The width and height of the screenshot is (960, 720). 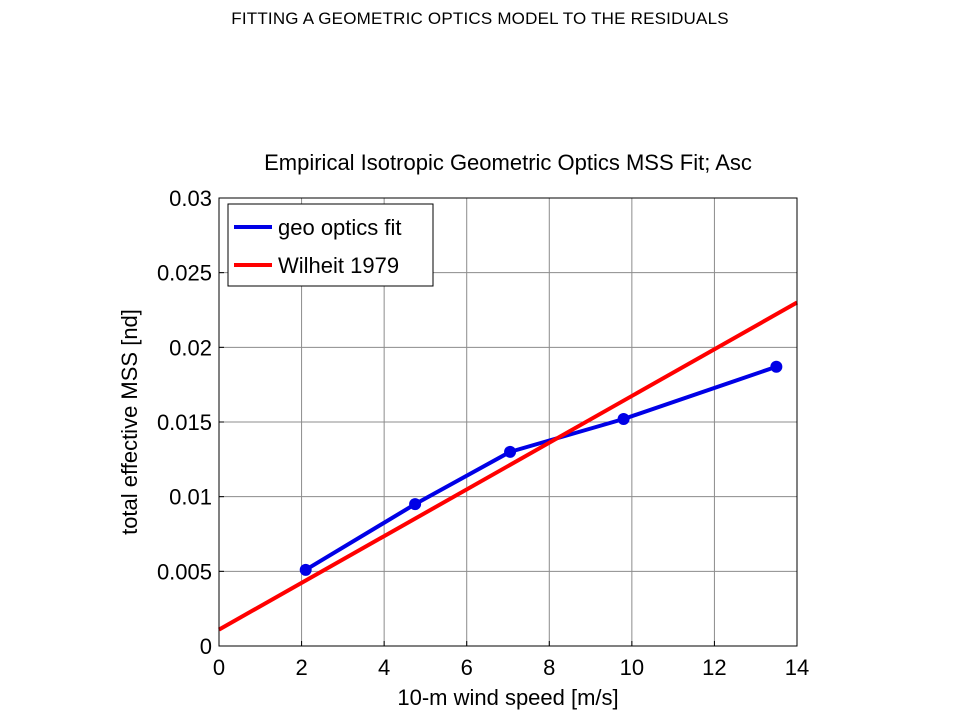 I want to click on y-tick-label: 0.005, so click(x=184, y=571).